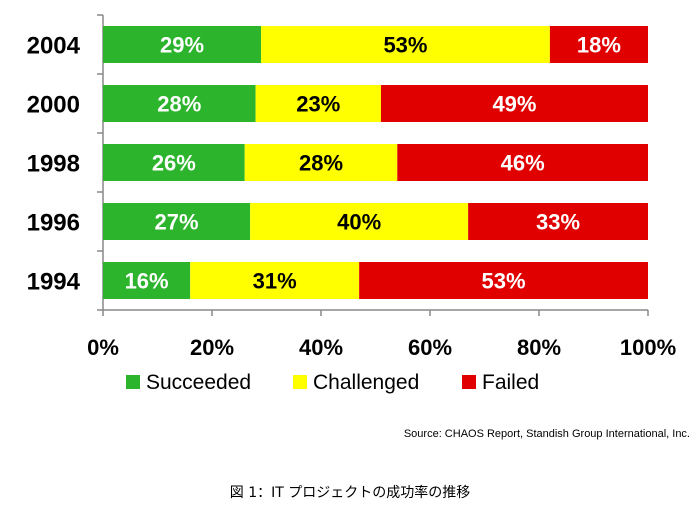 The width and height of the screenshot is (700, 506). I want to click on category-label: 1996, so click(53, 223).